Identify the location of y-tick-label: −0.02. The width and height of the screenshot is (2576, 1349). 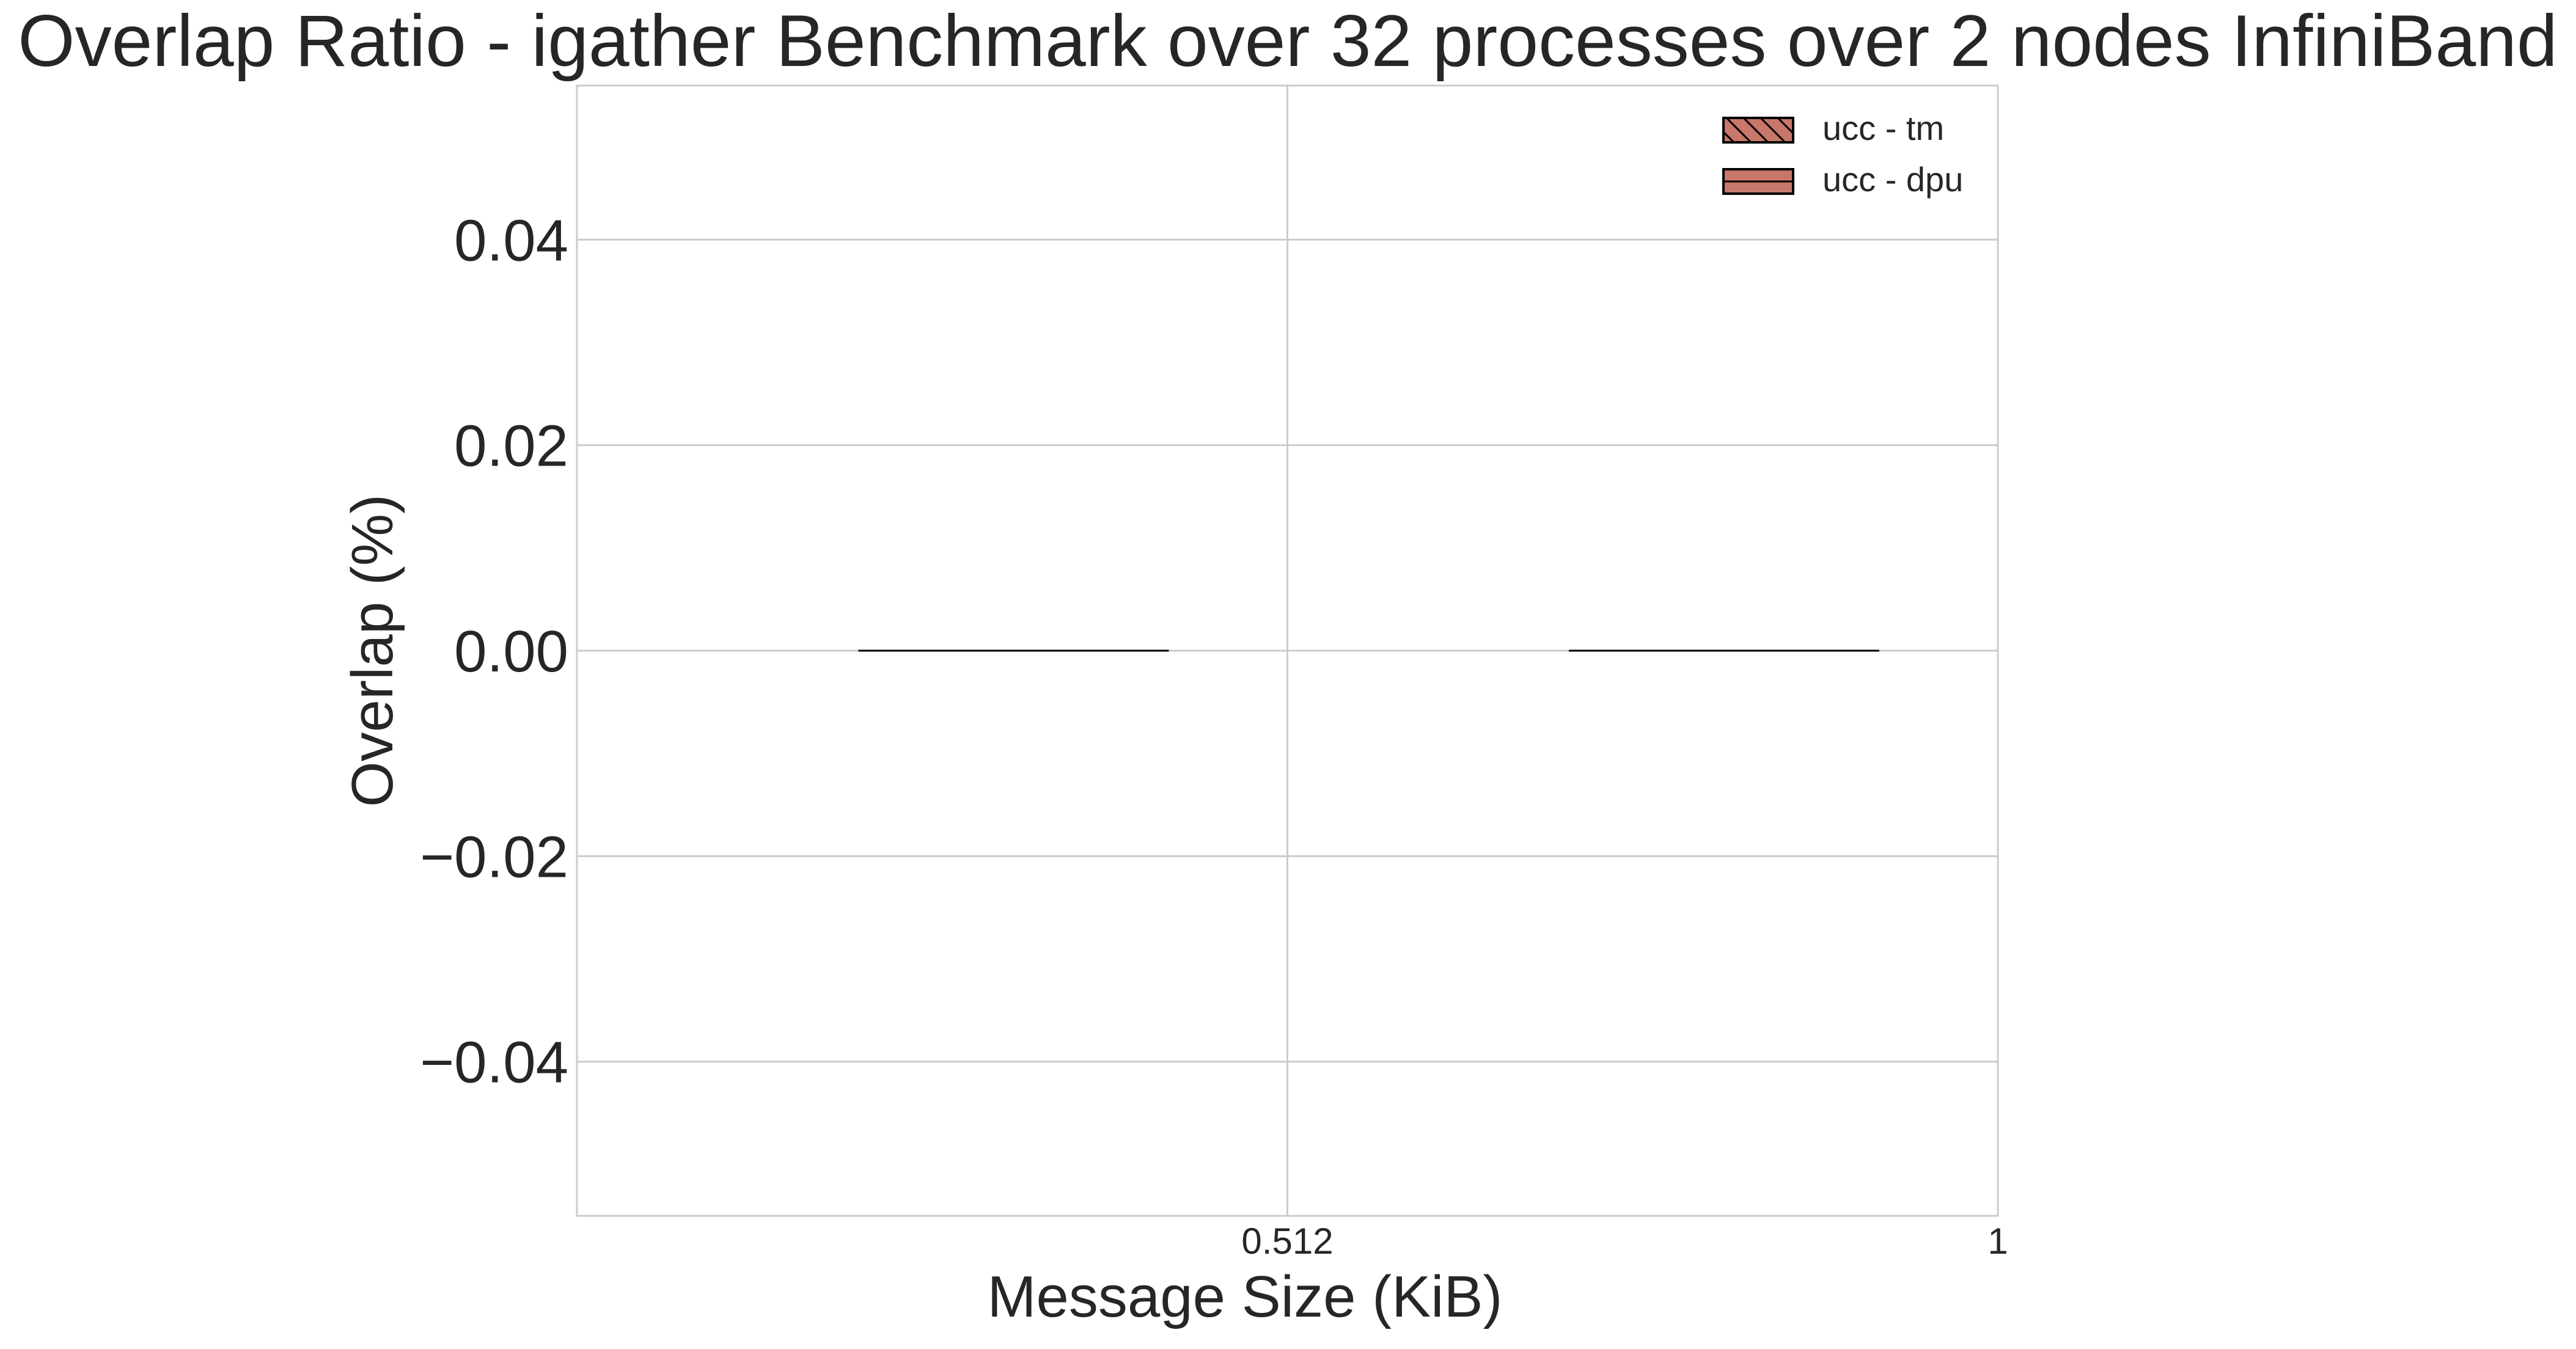
(494, 857).